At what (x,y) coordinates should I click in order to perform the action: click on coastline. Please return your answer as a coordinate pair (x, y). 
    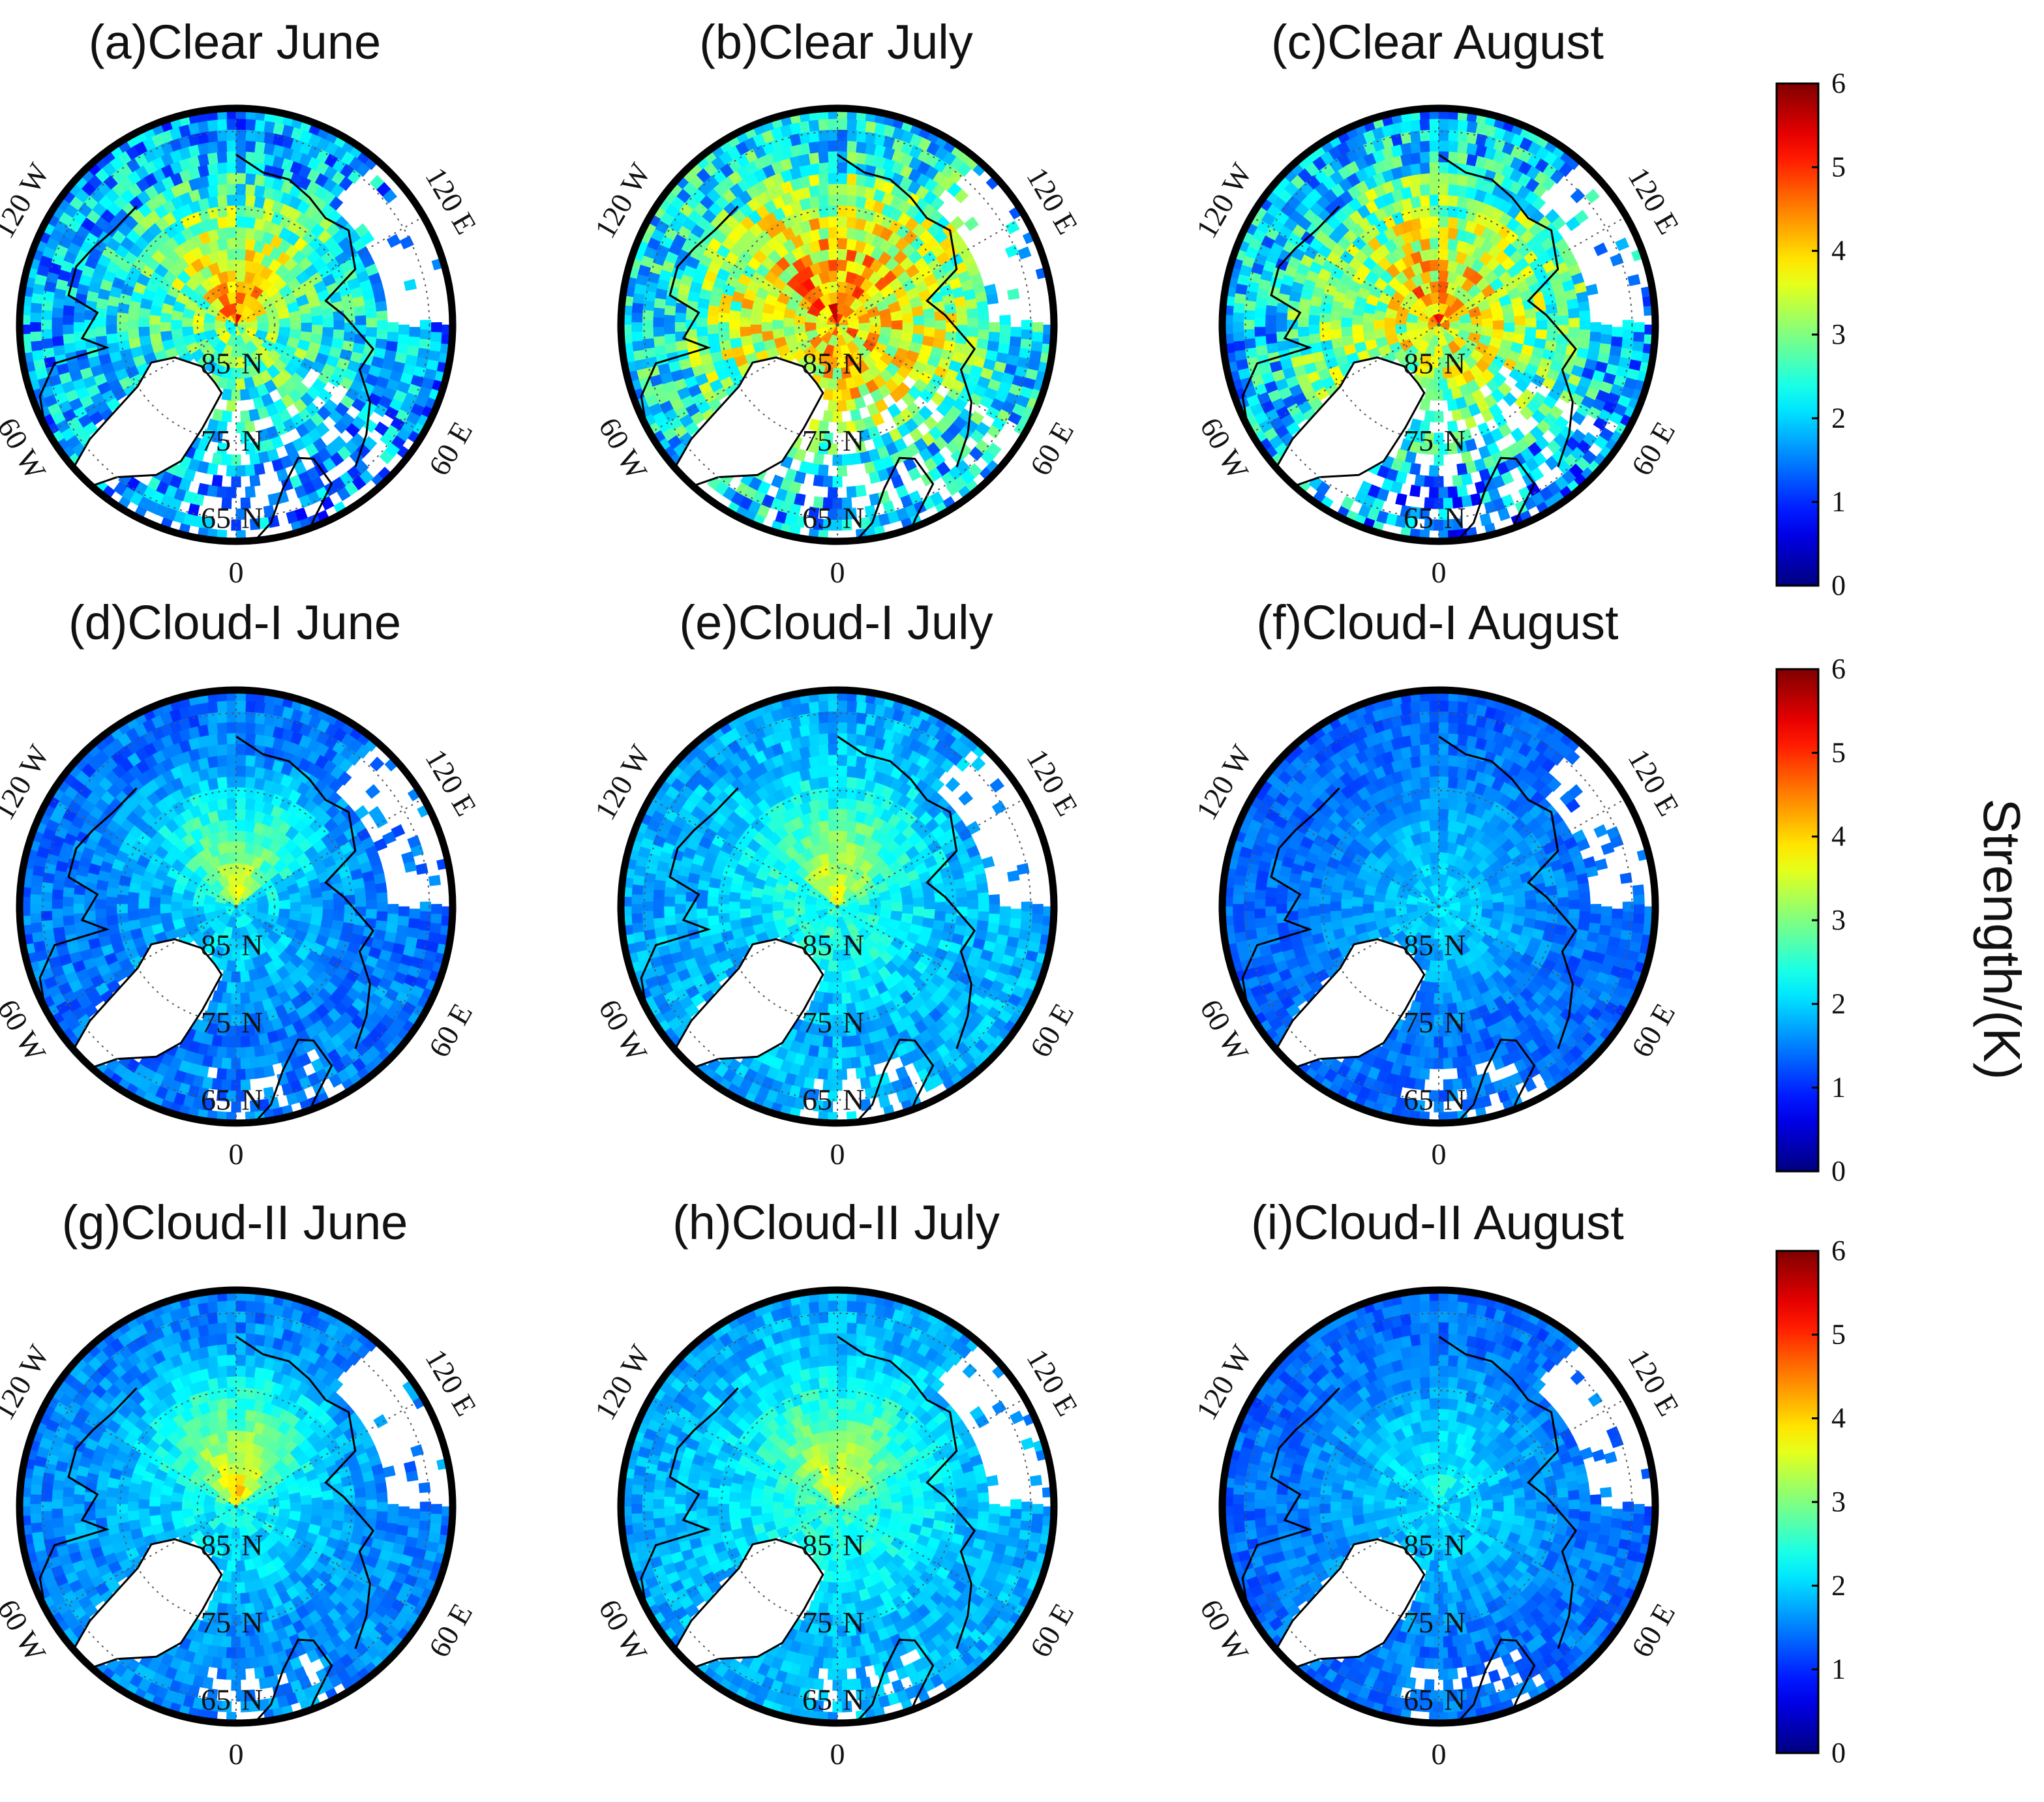
    Looking at the image, I should click on (305, 310).